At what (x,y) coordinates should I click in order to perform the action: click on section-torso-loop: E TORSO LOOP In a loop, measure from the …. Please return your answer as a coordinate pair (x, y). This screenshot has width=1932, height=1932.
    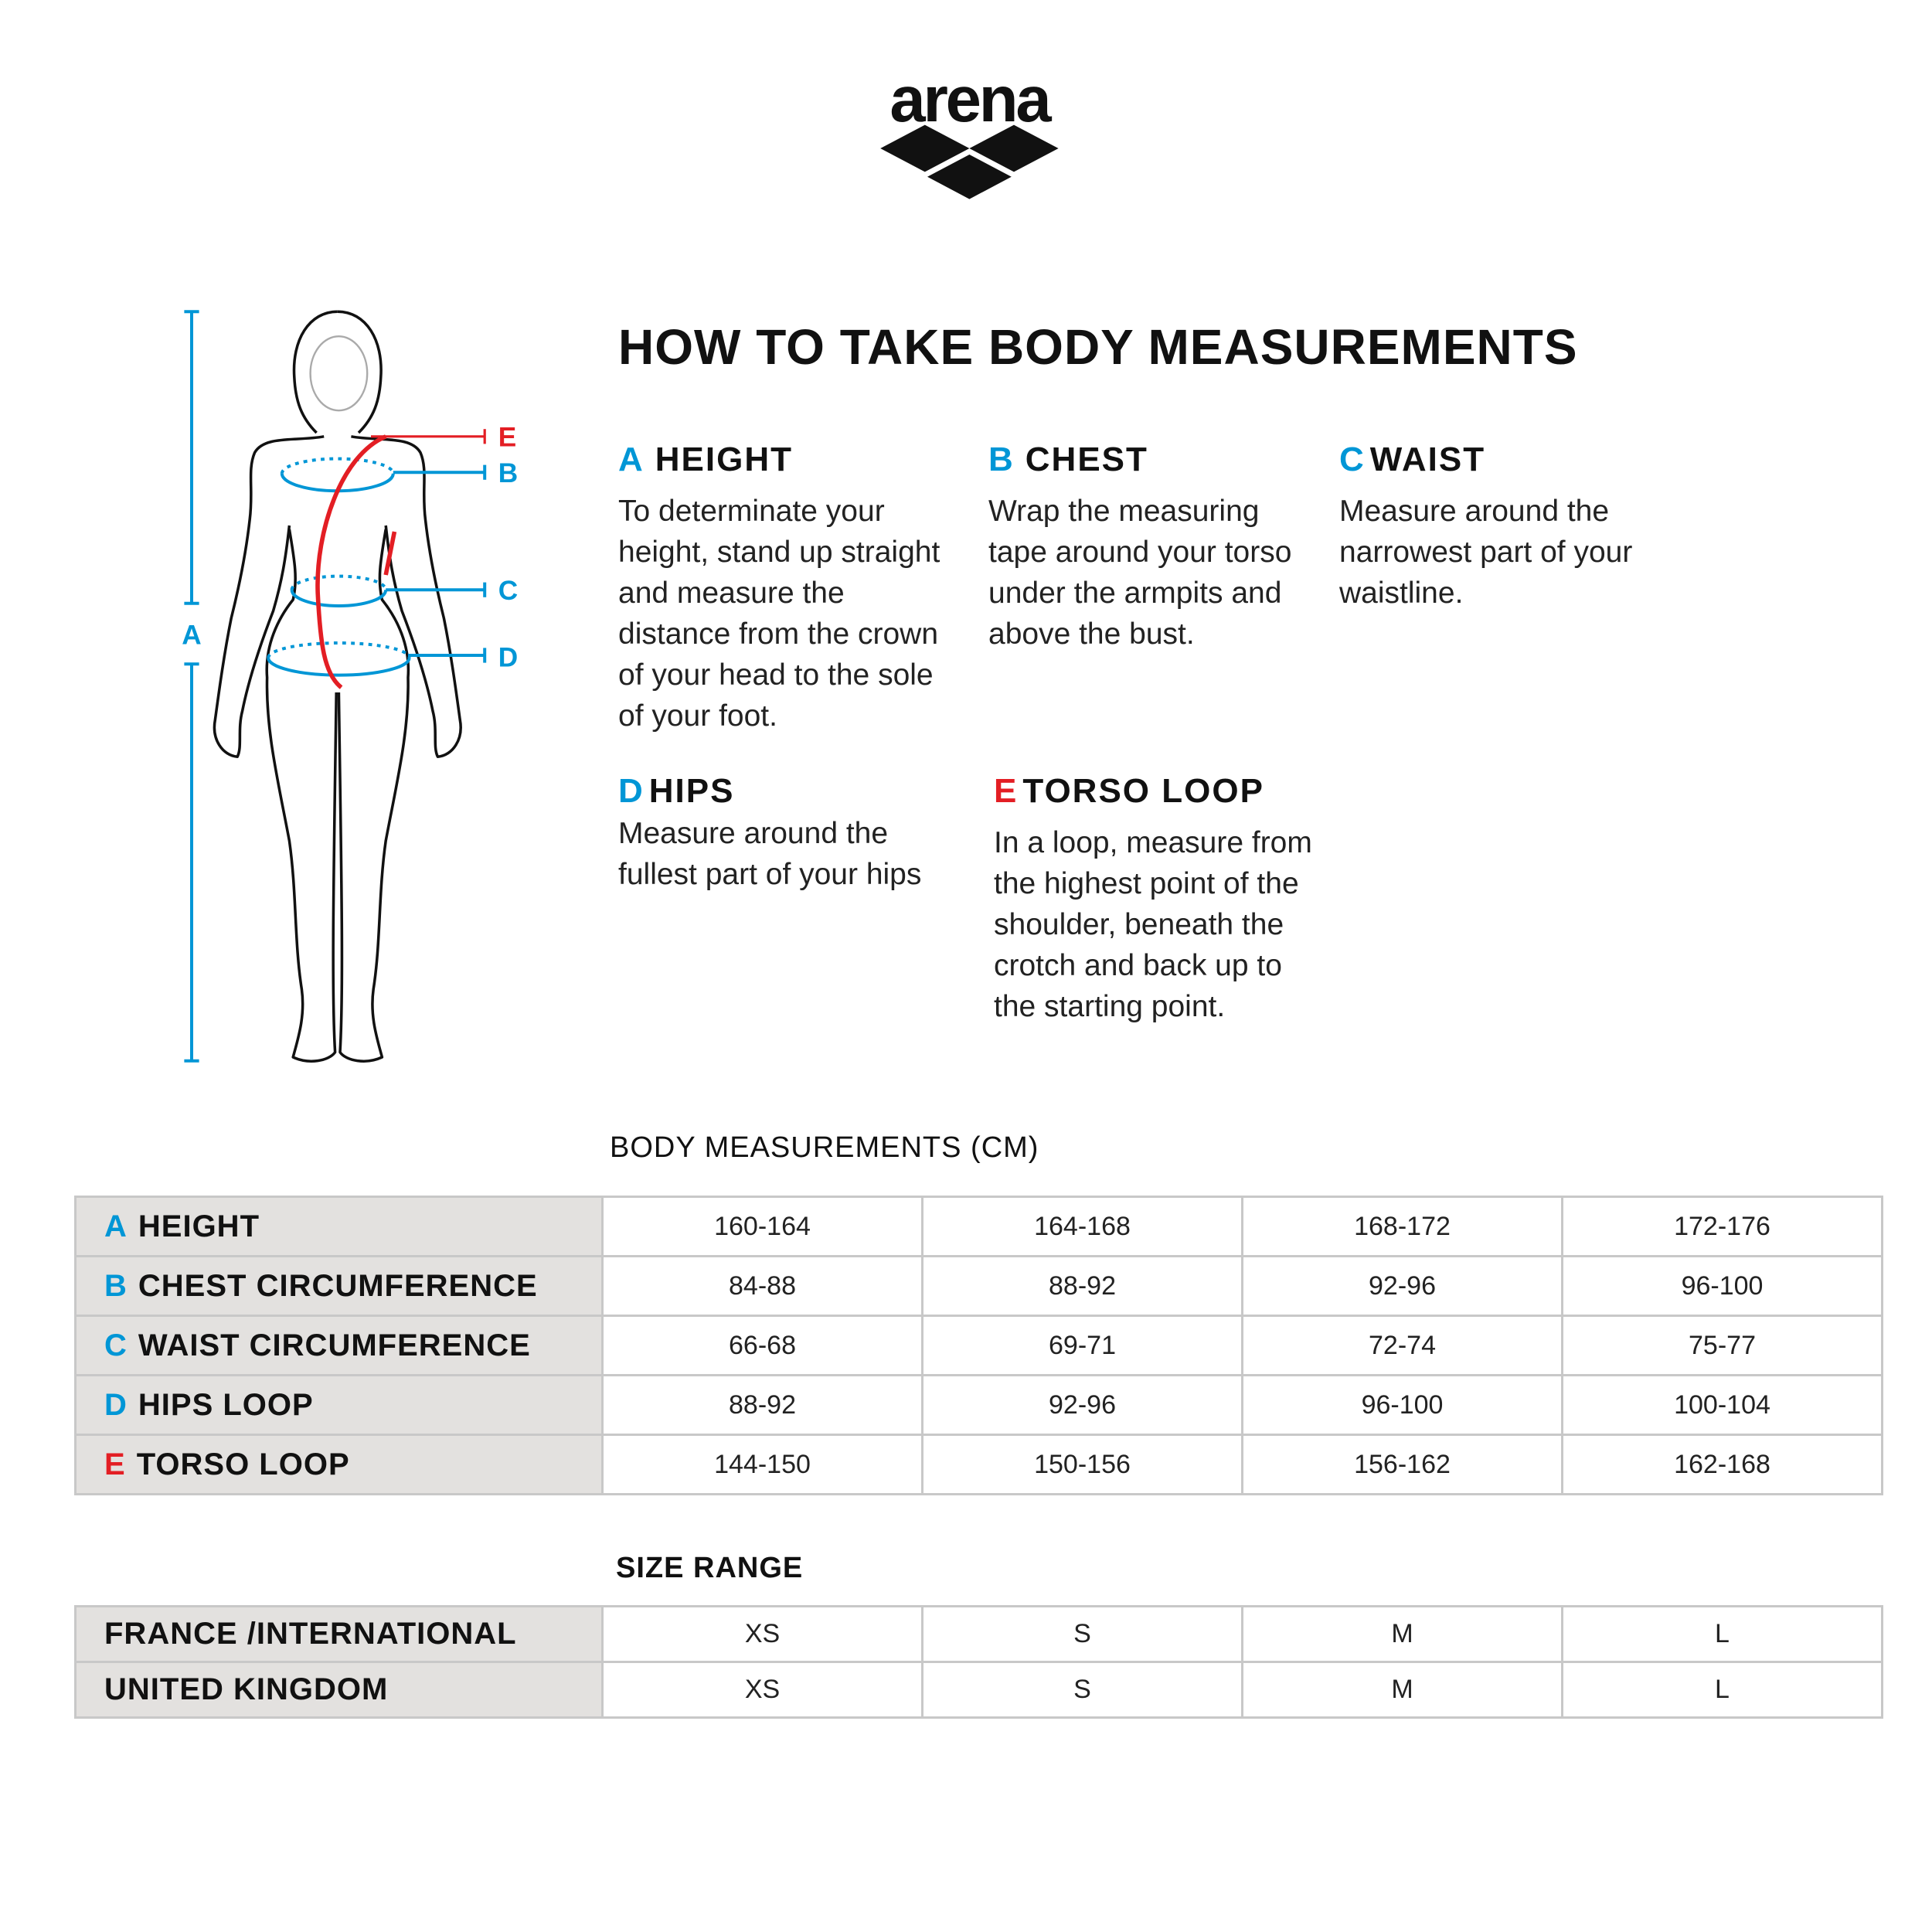
    Looking at the image, I should click on (1156, 899).